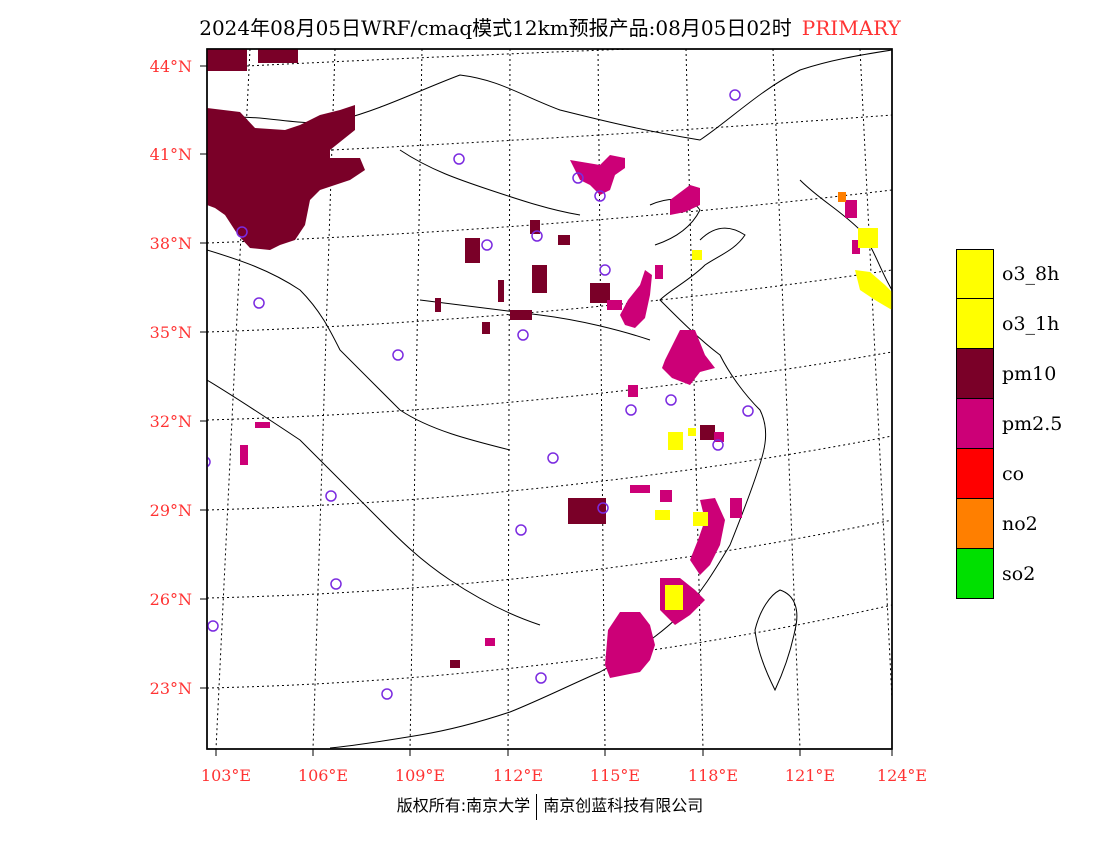  I want to click on pm25-region-anhui, so click(688, 357).